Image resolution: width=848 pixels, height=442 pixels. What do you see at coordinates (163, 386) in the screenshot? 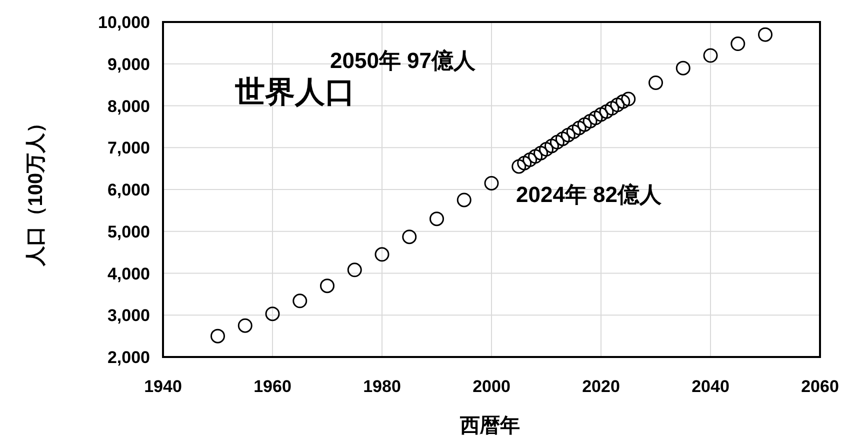
I see `x-tick-label: 1940` at bounding box center [163, 386].